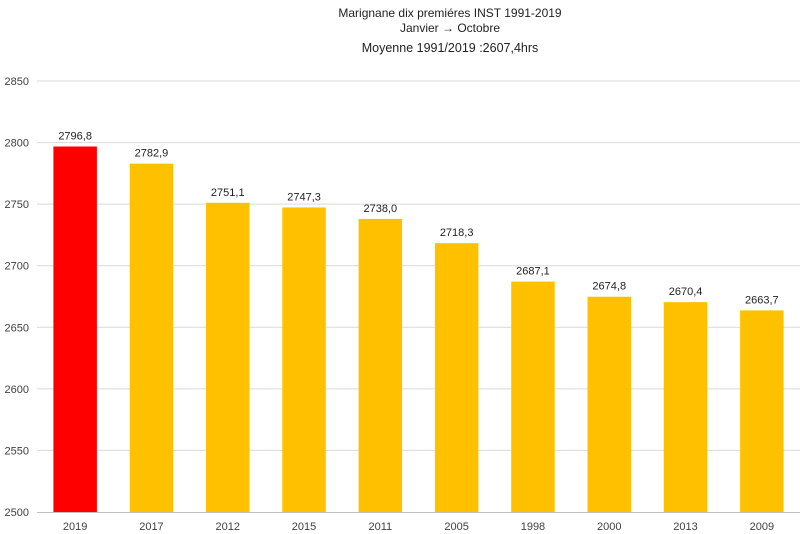 The width and height of the screenshot is (800, 534). Describe the element at coordinates (17, 451) in the screenshot. I see `y-tick-label: 2550` at that location.